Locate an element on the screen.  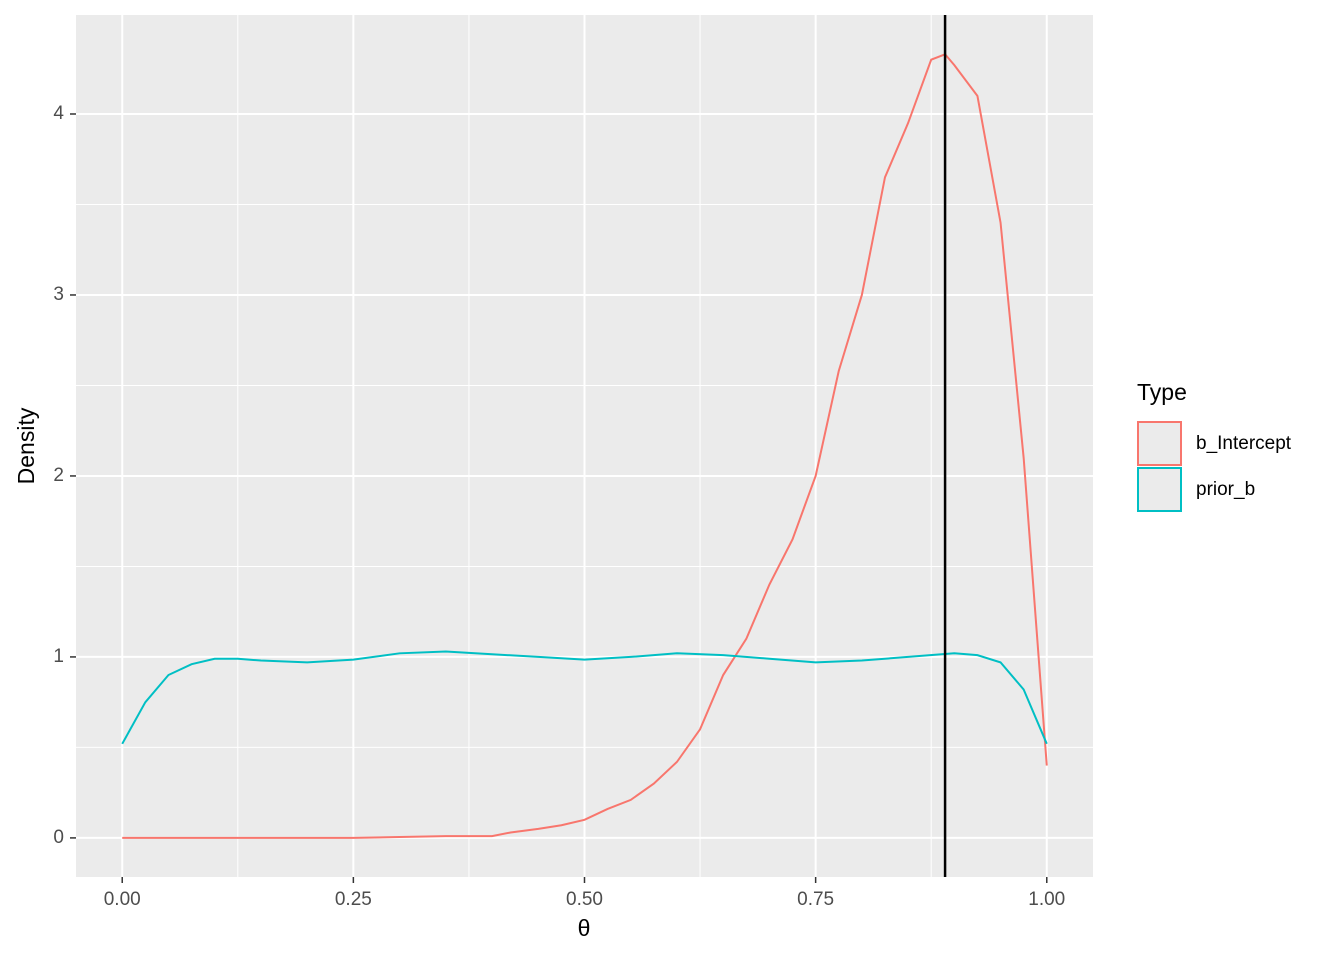
y-tick-label: 3 is located at coordinates (58, 294).